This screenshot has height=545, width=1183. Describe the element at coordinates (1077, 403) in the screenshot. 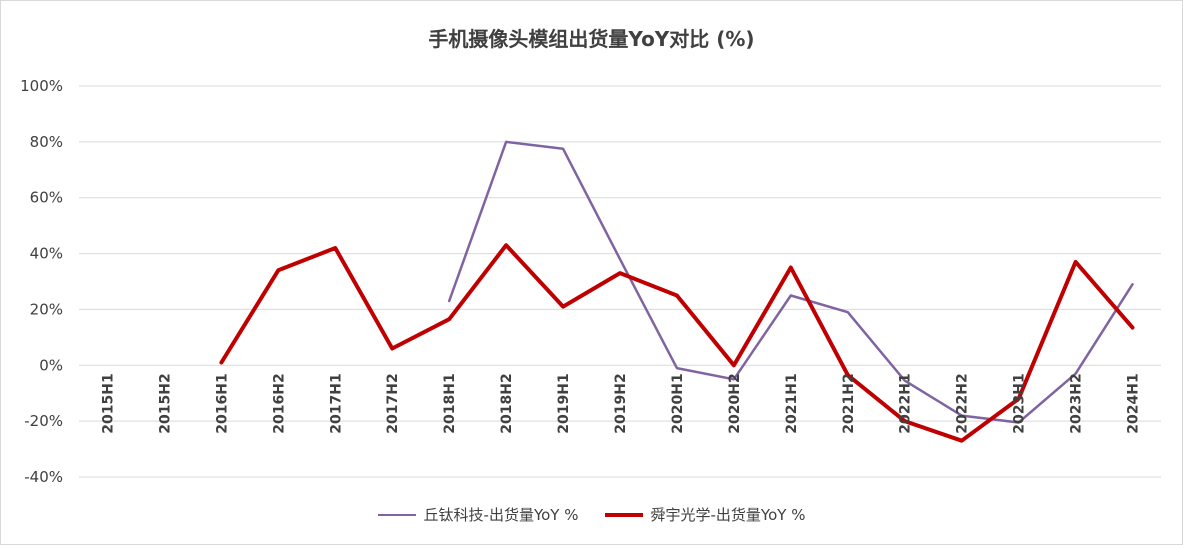

I see `x-tick-label: 2023H2` at that location.